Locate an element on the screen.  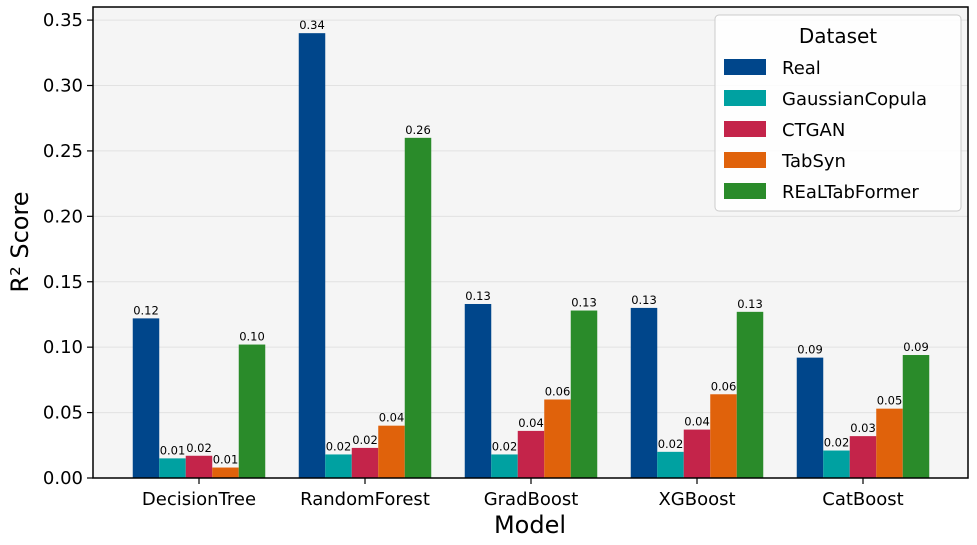
bar-value-label: 0.05 is located at coordinates (890, 401).